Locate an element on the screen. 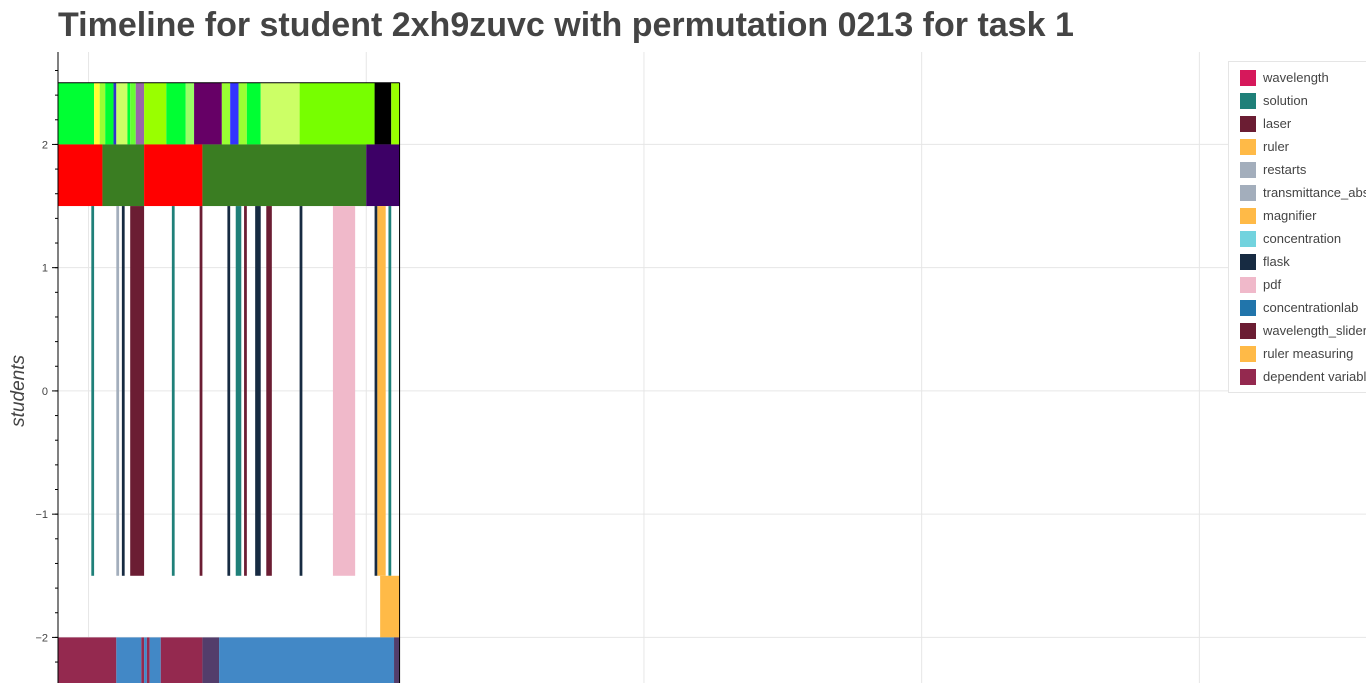 The image size is (1366, 683). legend-item: restarts is located at coordinates (1297, 169).